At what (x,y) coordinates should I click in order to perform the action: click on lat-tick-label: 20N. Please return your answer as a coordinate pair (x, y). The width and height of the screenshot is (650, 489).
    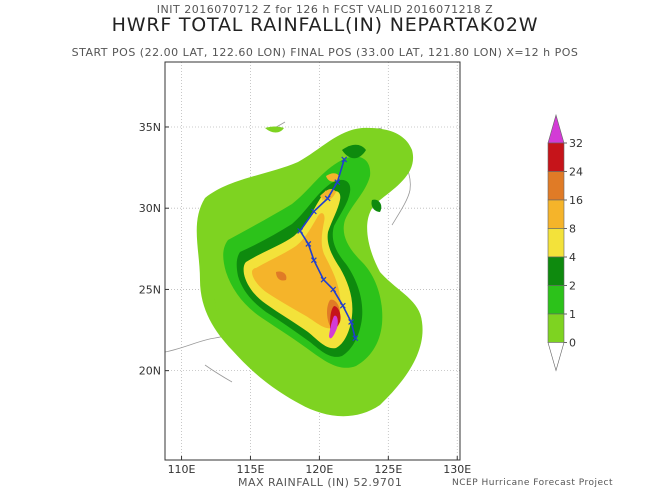
    Looking at the image, I should click on (150, 371).